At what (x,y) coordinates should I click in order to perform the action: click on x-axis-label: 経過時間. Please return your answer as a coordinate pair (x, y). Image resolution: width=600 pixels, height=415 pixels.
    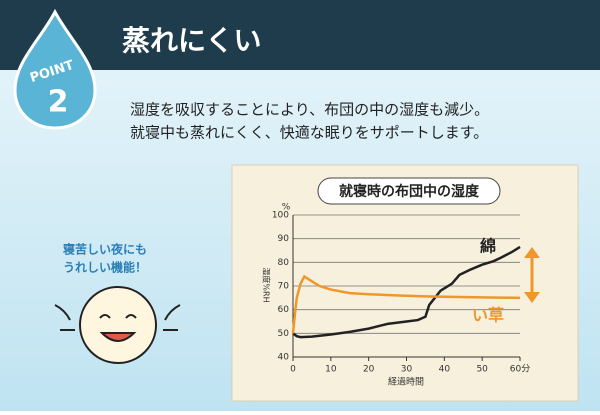
    Looking at the image, I should click on (406, 382).